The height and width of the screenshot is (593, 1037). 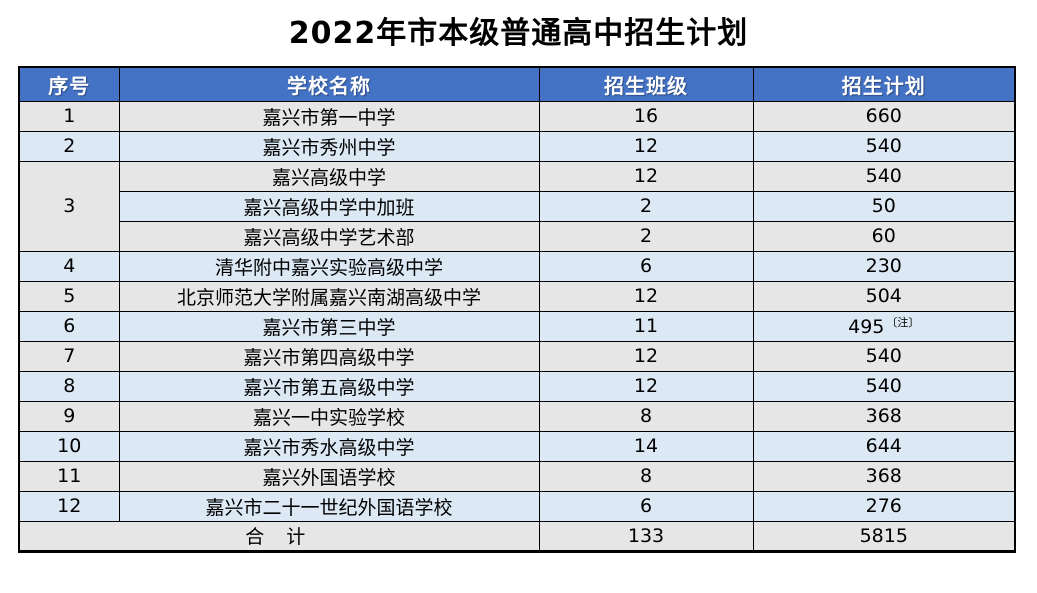 I want to click on cell-school: 嘉兴市第五高级中学, so click(x=329, y=386).